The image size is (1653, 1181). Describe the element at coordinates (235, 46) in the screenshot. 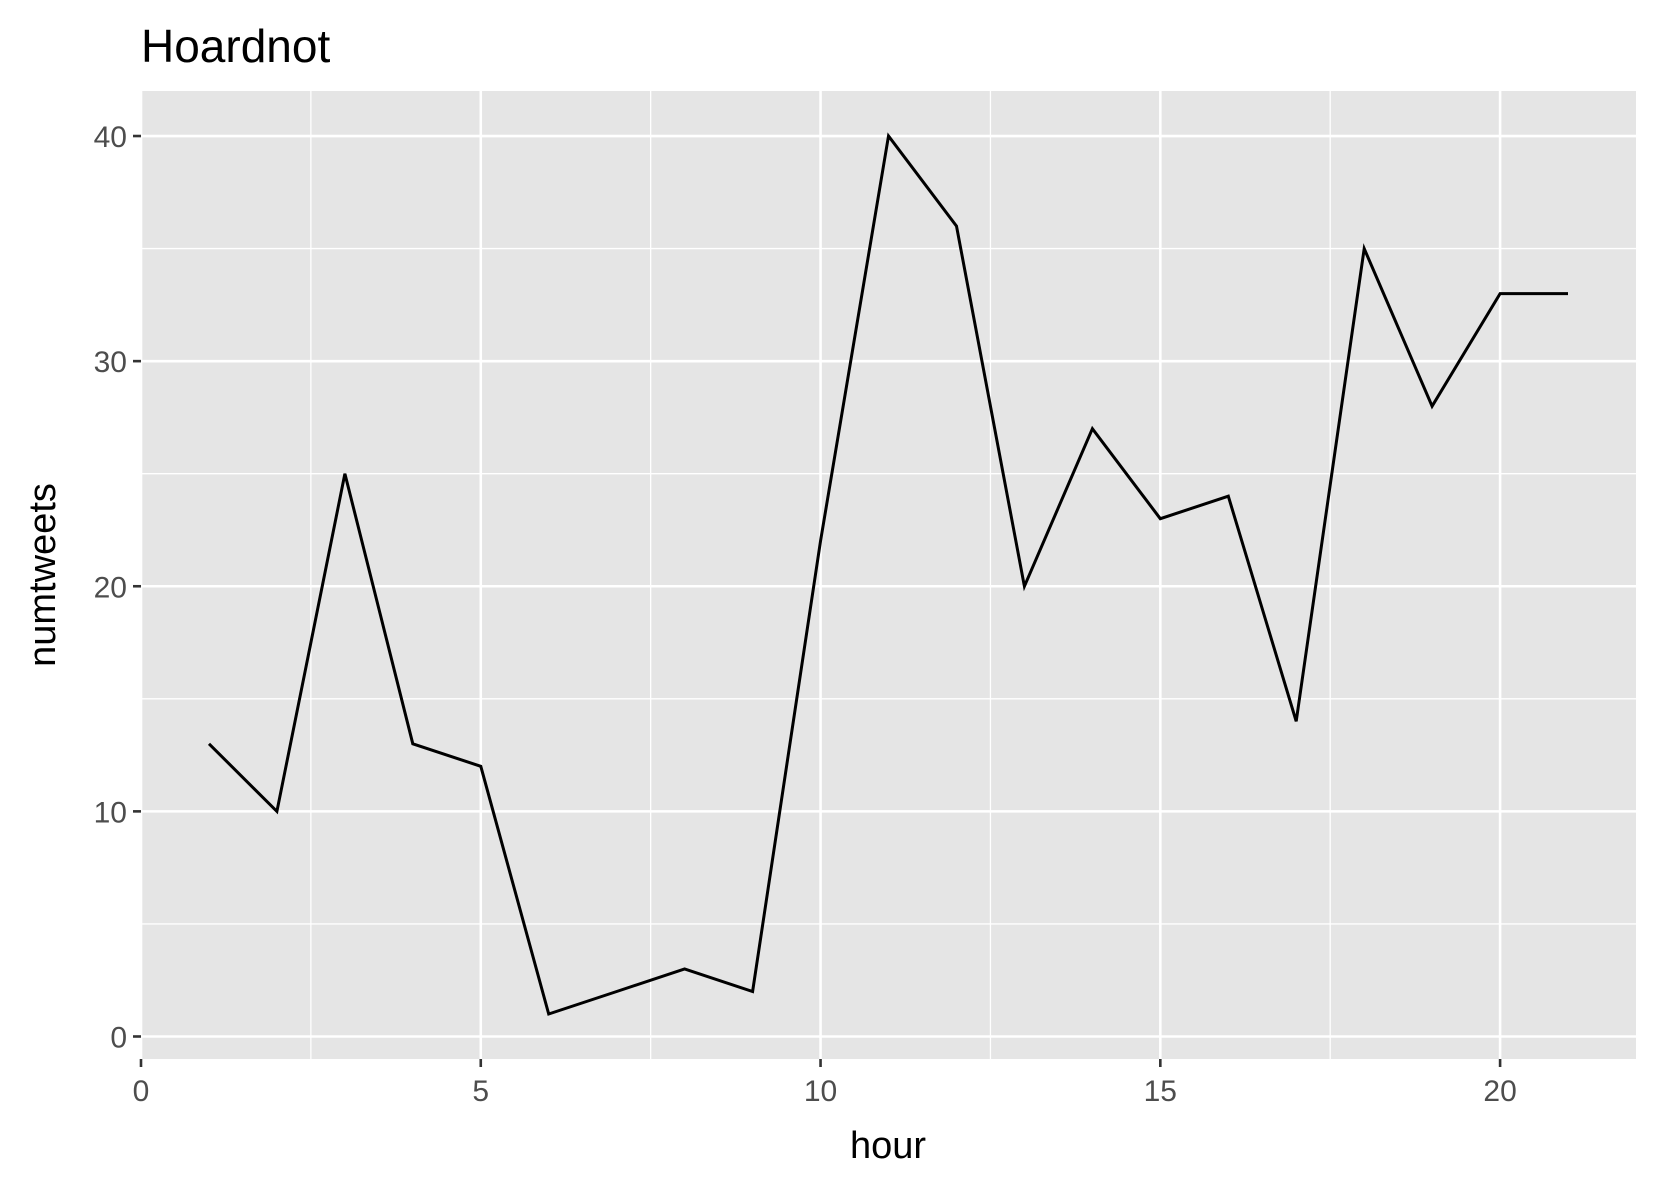

I see `chart-title: Hoardnot` at that location.